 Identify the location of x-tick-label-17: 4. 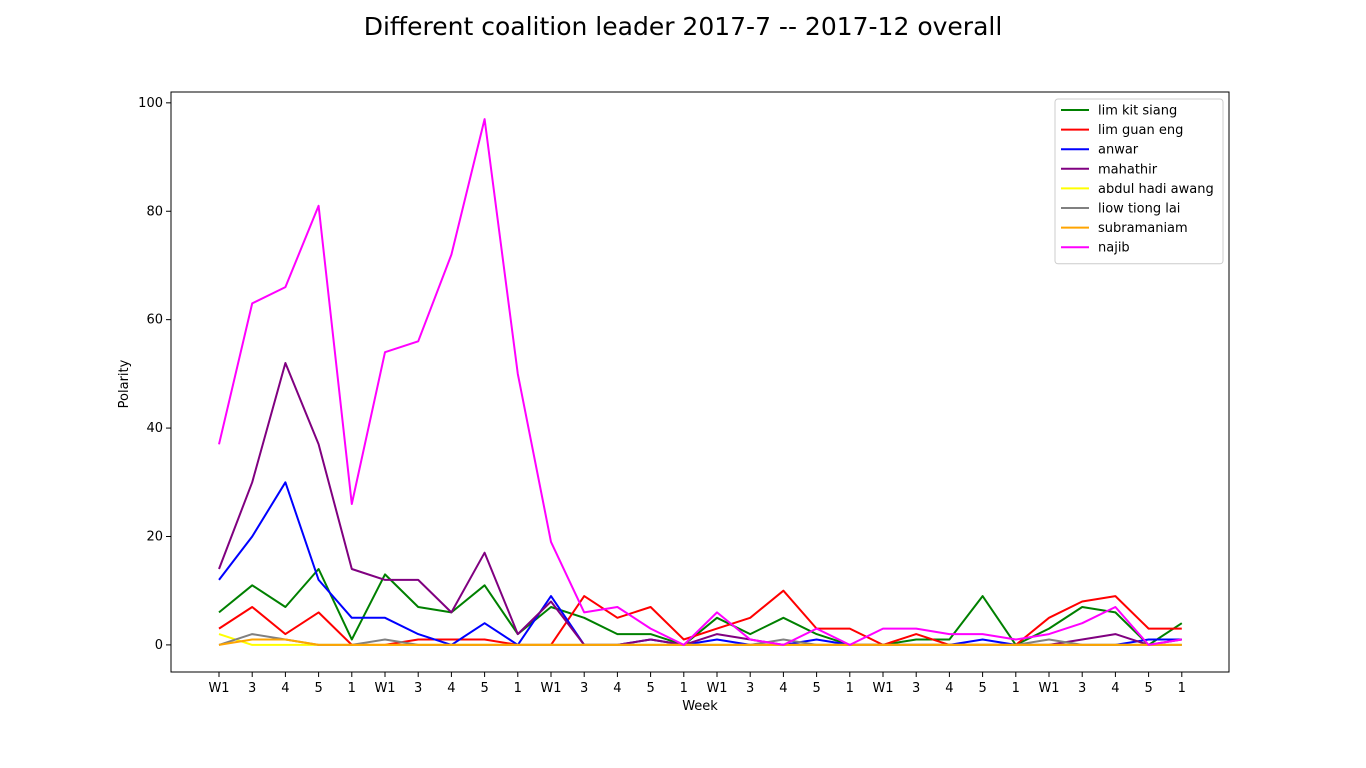
(783, 688).